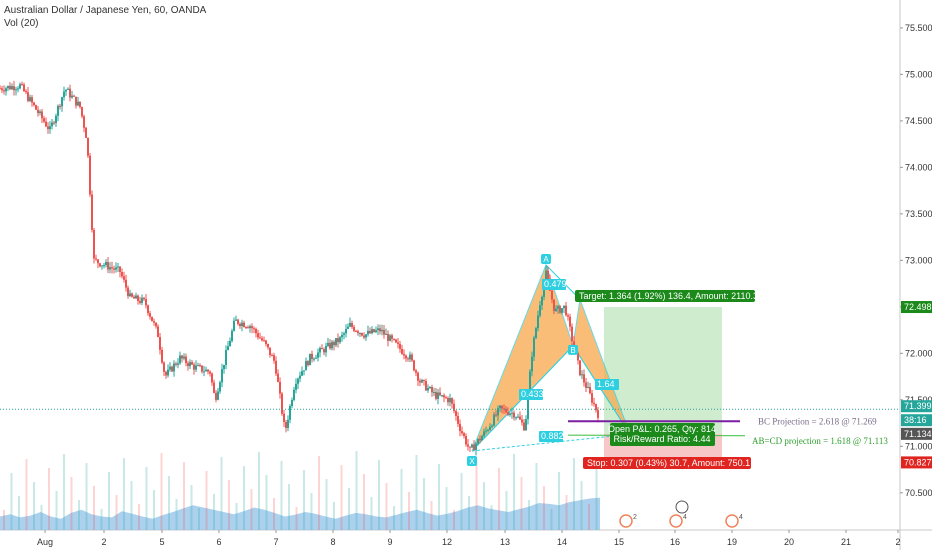 This screenshot has width=932, height=550. What do you see at coordinates (21, 23) in the screenshot?
I see `volume-indicator-label: Vol (20)` at bounding box center [21, 23].